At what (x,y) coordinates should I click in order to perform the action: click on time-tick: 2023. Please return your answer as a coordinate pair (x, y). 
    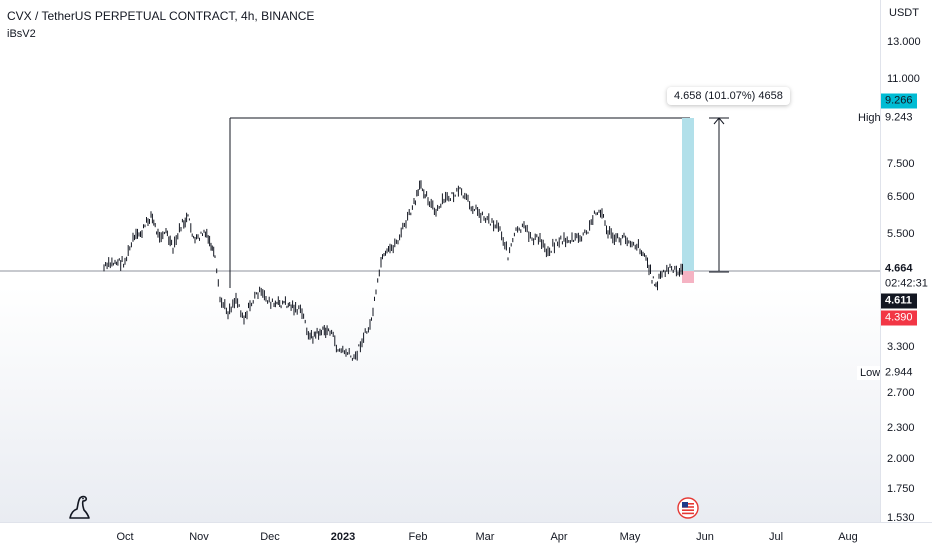
    Looking at the image, I should click on (343, 537).